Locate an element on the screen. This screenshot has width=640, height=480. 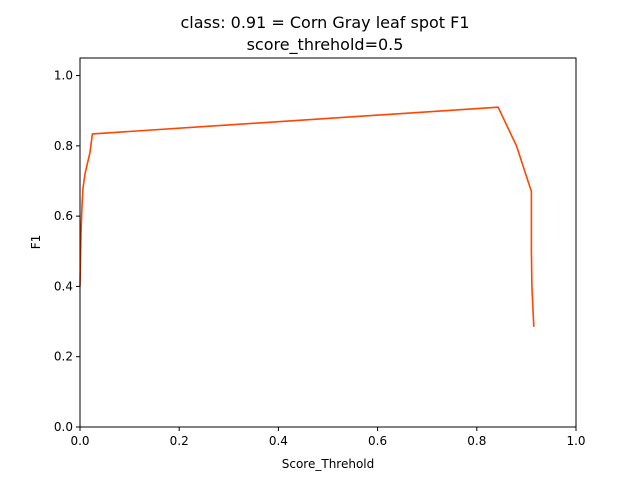
chart-subtitle: score_threhold=0.5 is located at coordinates (325, 45).